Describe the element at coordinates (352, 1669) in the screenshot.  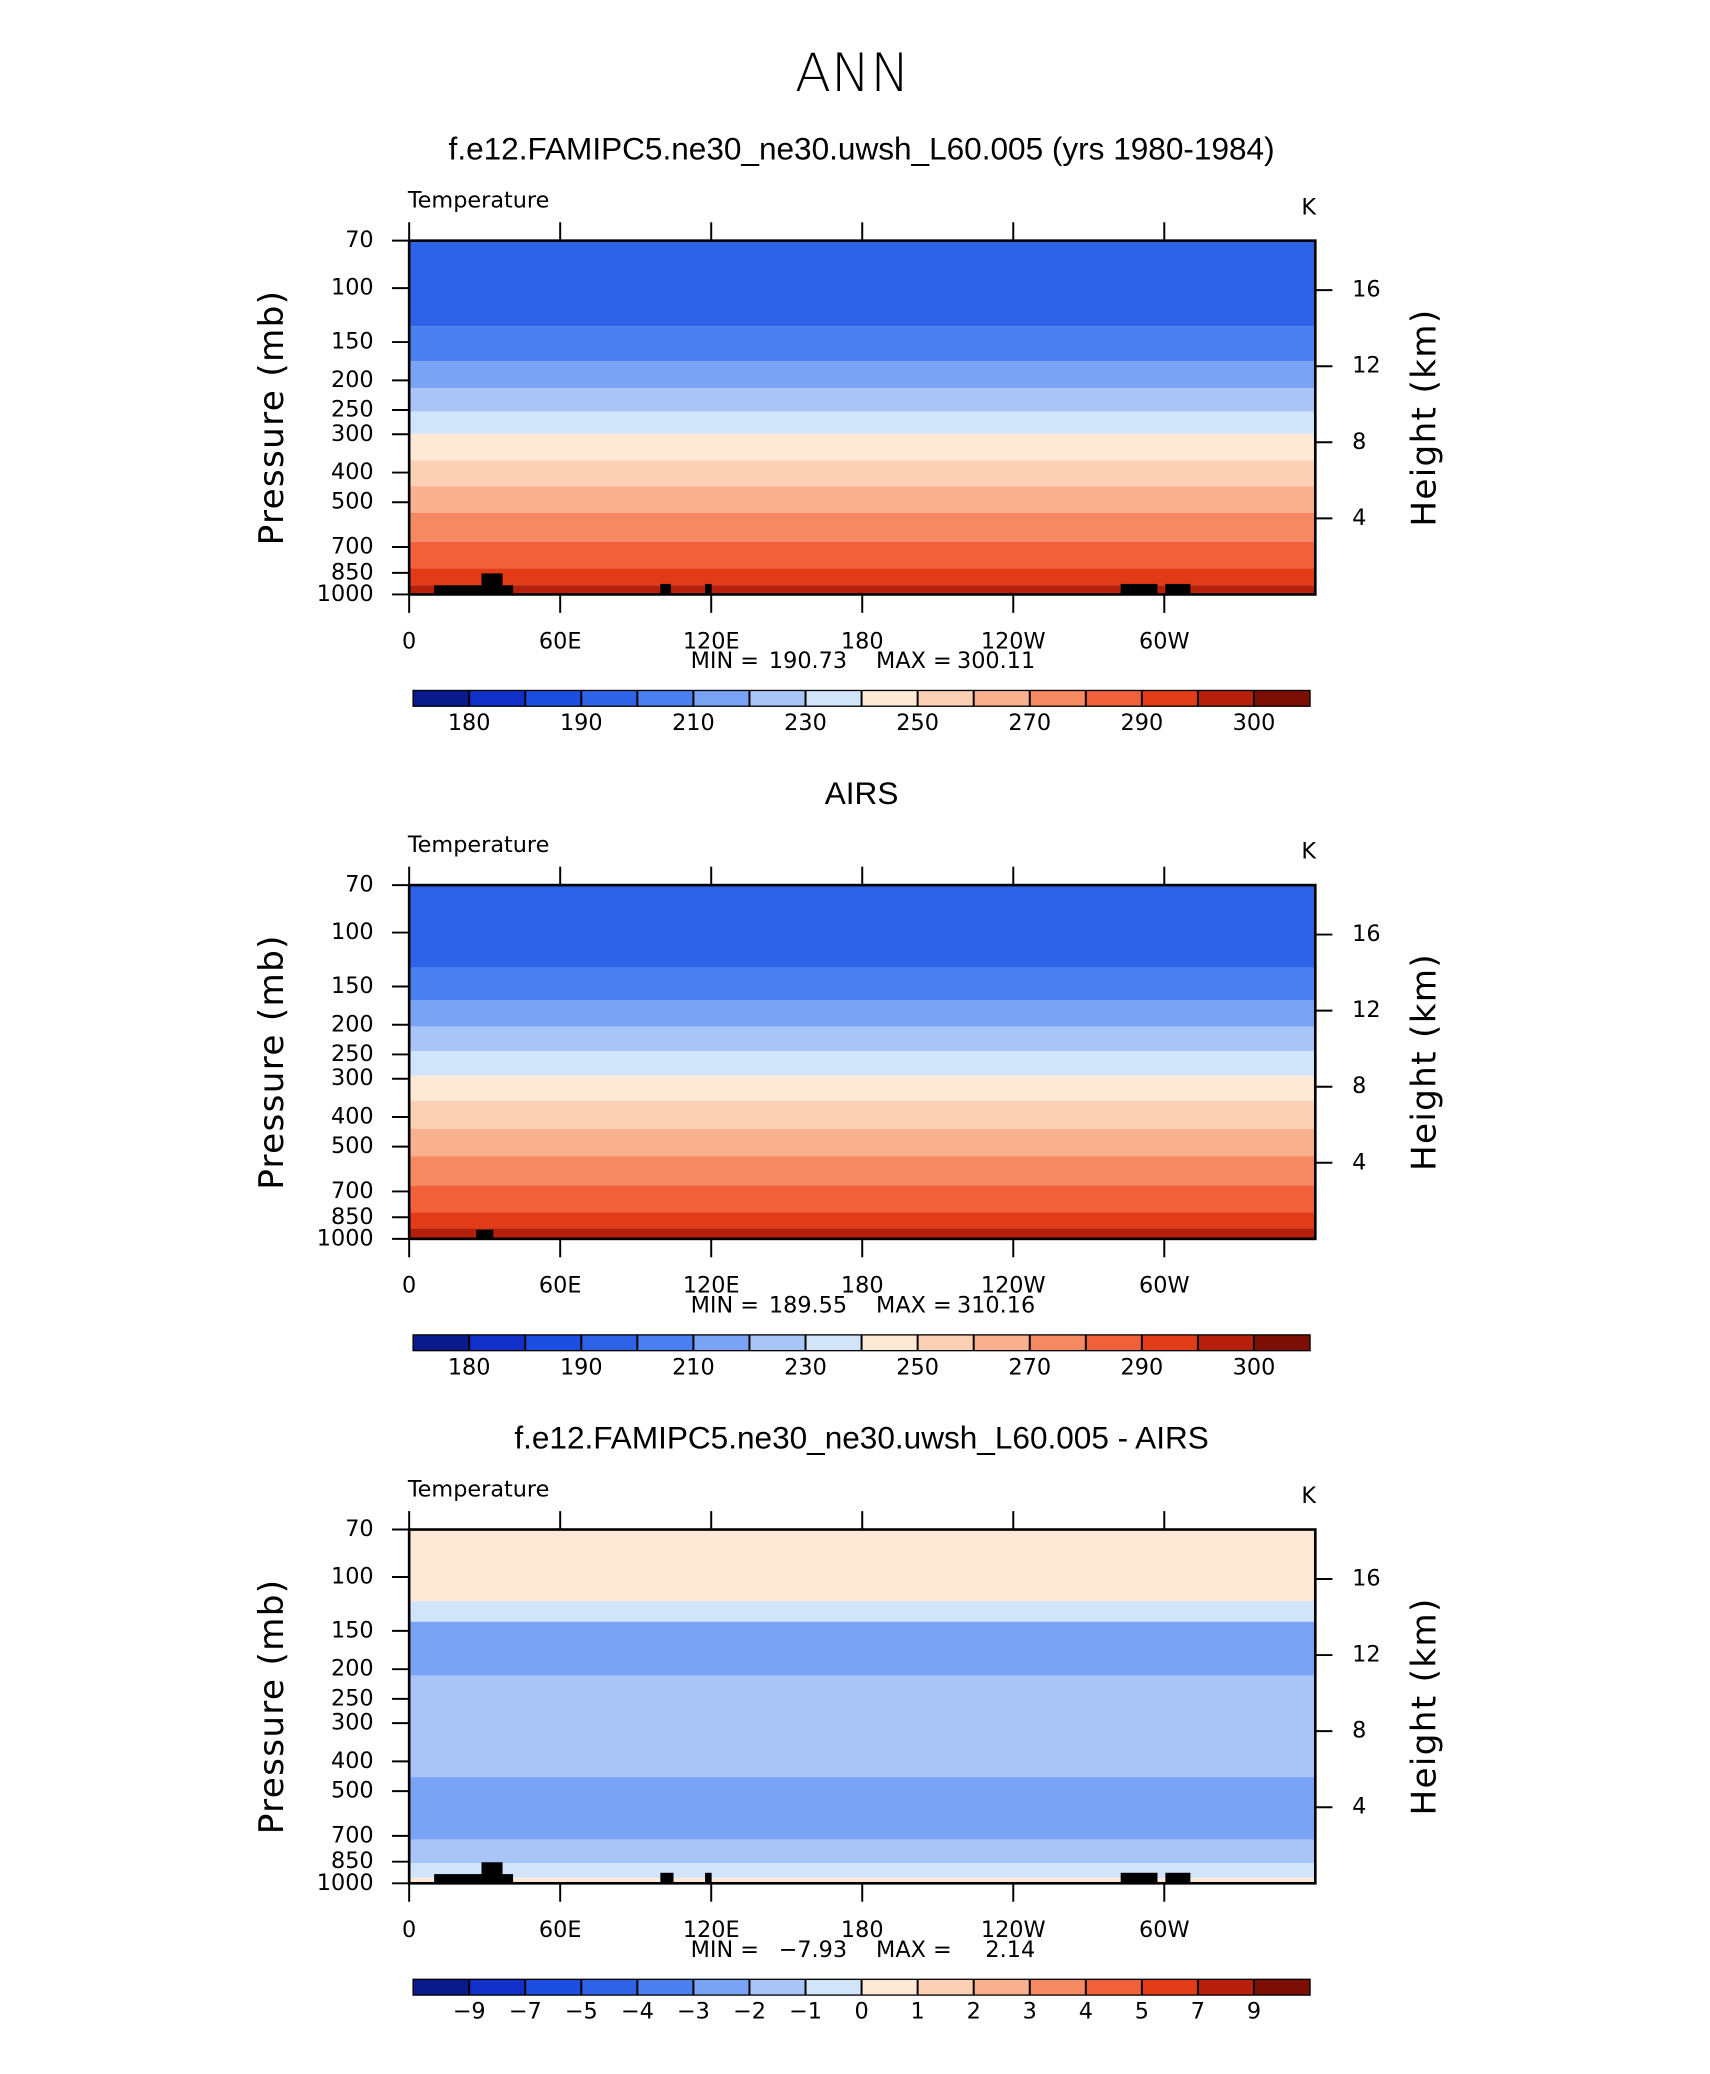
I see `y-tick-label: 200` at that location.